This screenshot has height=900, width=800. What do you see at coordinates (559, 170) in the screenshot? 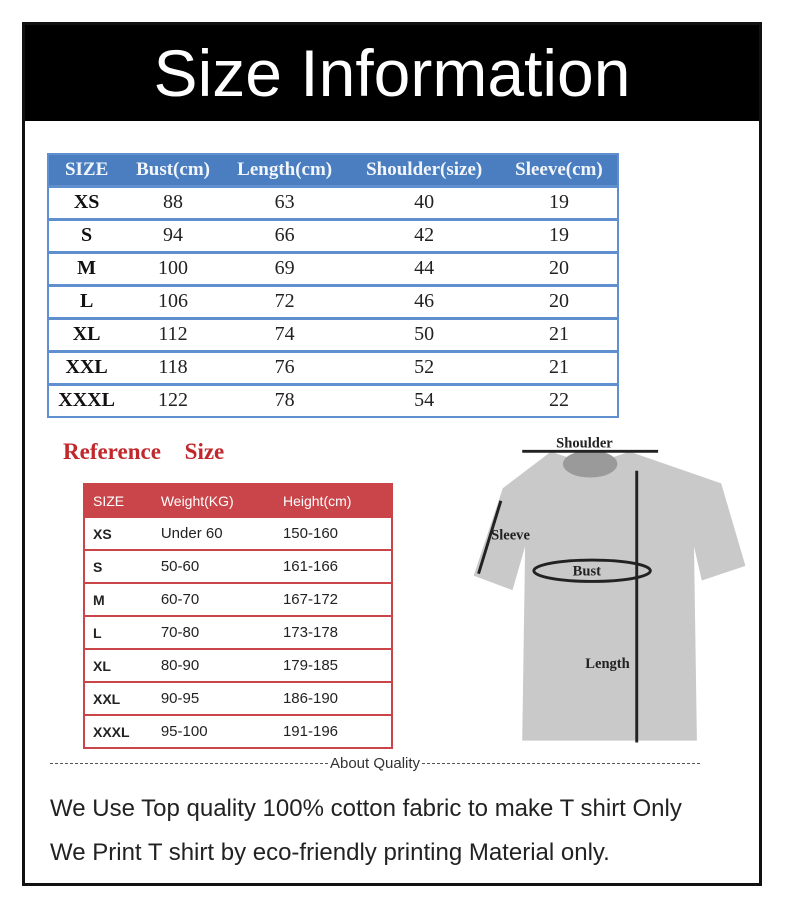
I see `column-header: Sleeve(cm)` at bounding box center [559, 170].